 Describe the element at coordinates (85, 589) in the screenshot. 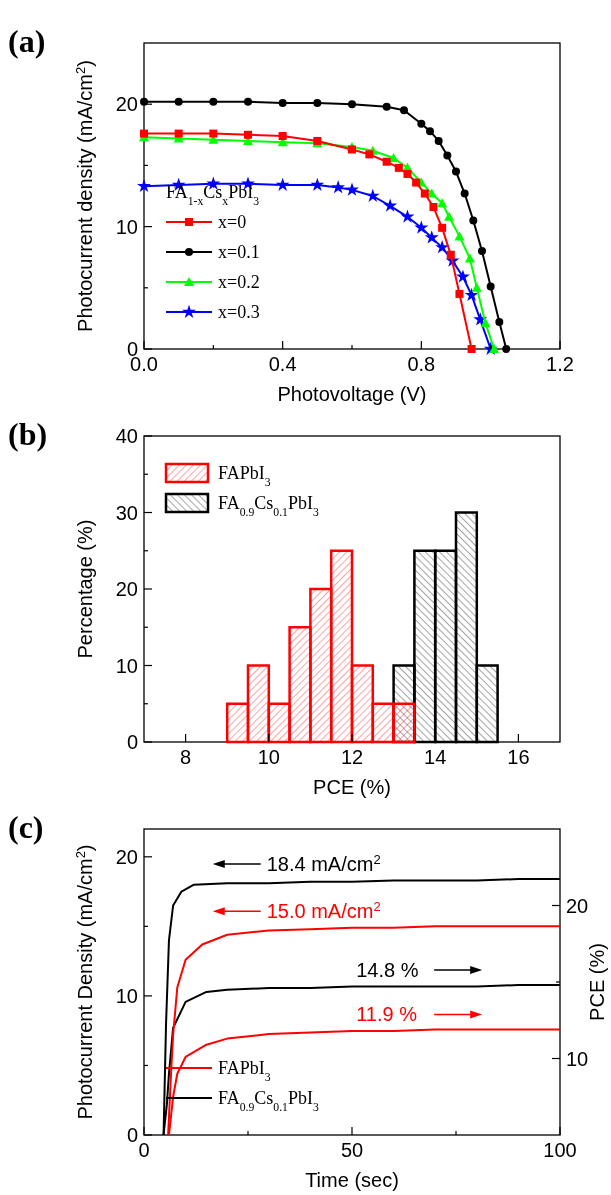

I see `y-axis-title: Percentage (%)` at that location.